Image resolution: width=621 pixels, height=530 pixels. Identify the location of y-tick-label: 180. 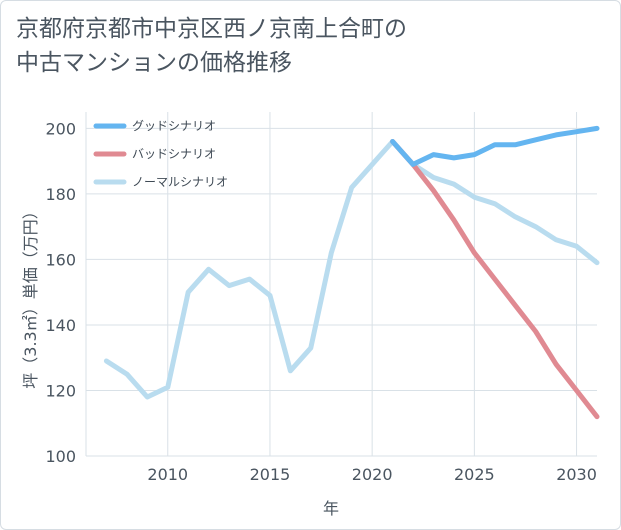
(60, 194).